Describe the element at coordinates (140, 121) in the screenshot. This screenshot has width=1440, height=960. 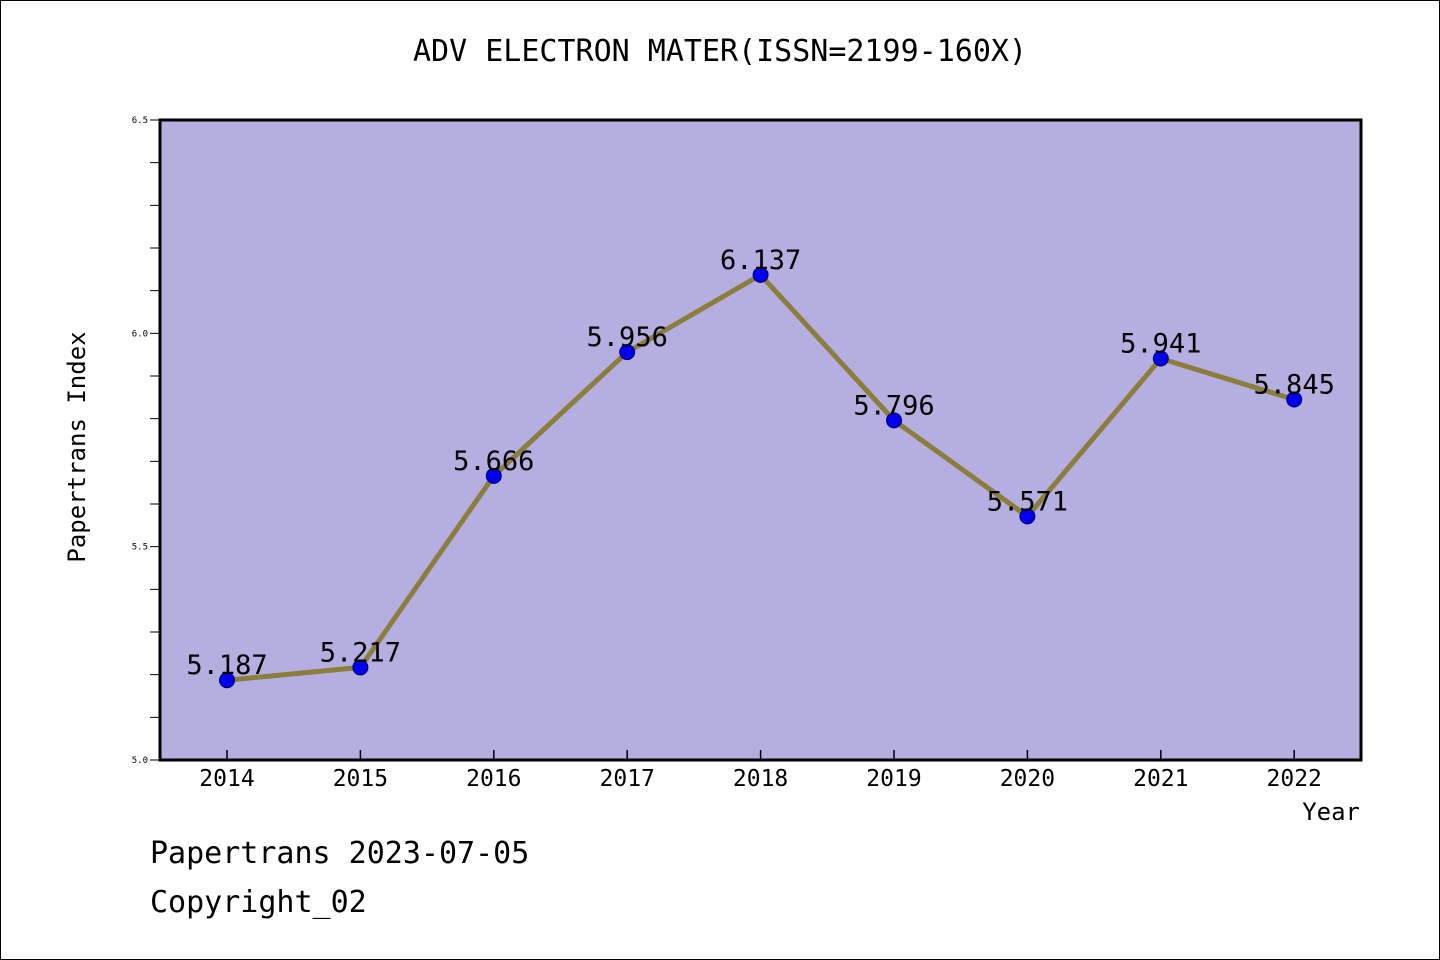
I see `y-tick-label: 6.5` at that location.